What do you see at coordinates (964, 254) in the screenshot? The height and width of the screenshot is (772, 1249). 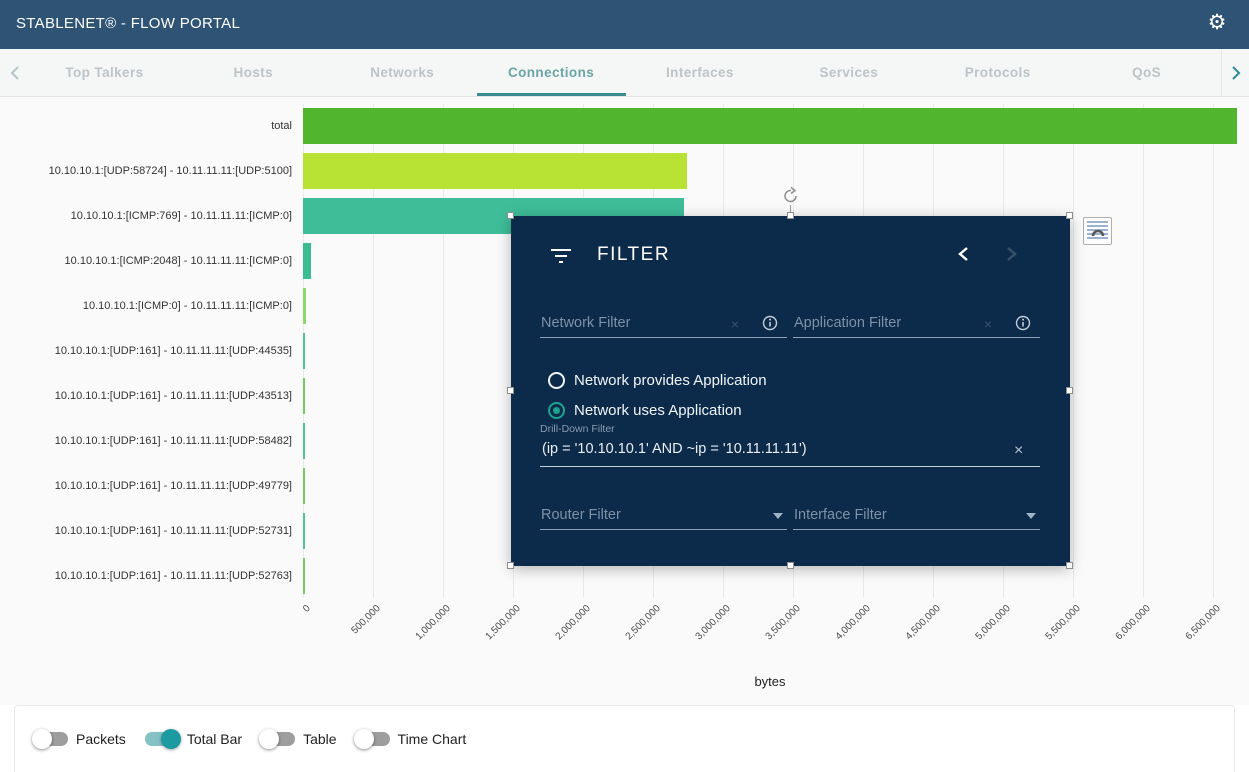 I see `dialog-back-chevron-icon` at bounding box center [964, 254].